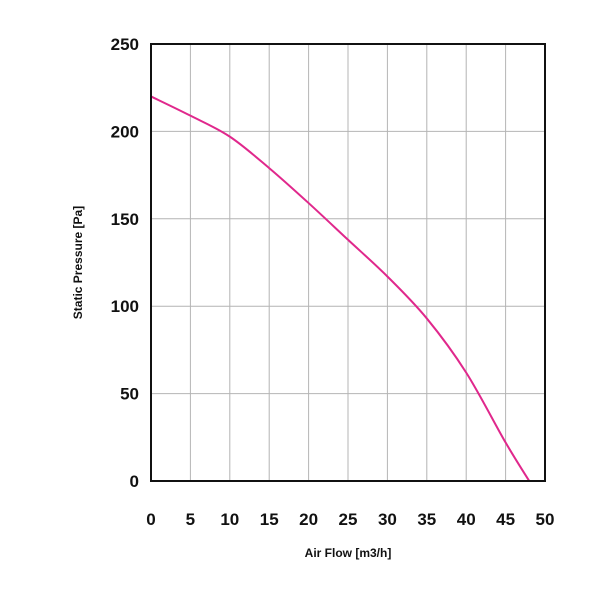 The image size is (600, 600). I want to click on x-tick-label: 25, so click(348, 519).